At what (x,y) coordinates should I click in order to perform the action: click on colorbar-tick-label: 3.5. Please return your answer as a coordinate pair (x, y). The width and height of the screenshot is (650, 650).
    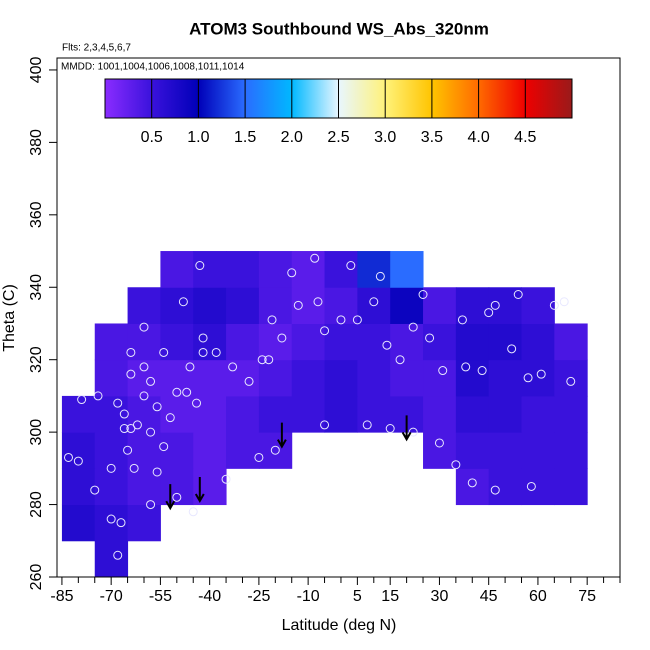
    Looking at the image, I should click on (432, 137).